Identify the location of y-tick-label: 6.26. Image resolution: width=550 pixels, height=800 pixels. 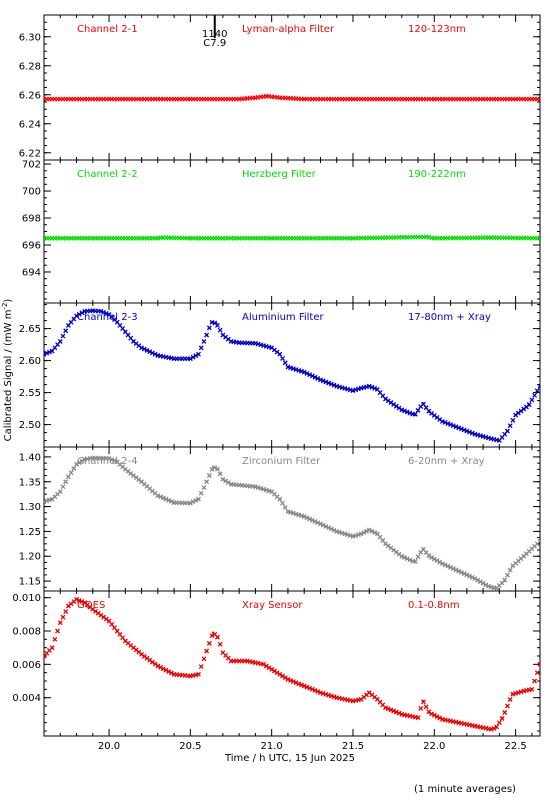
(30, 95).